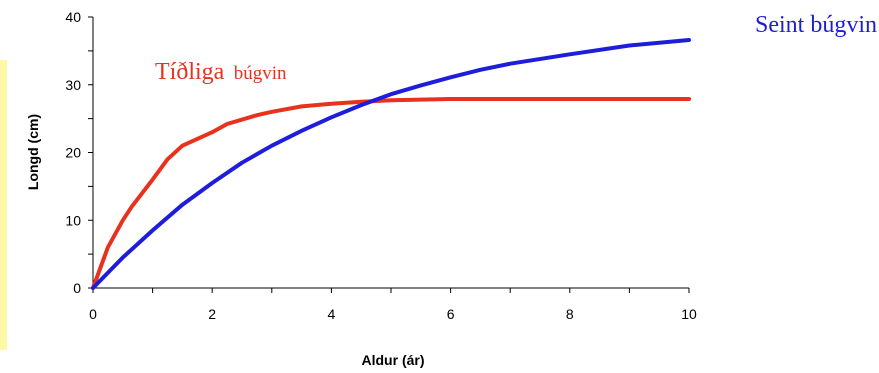 Image resolution: width=879 pixels, height=373 pixels. Describe the element at coordinates (73, 220) in the screenshot. I see `y-tick-label: 10` at that location.